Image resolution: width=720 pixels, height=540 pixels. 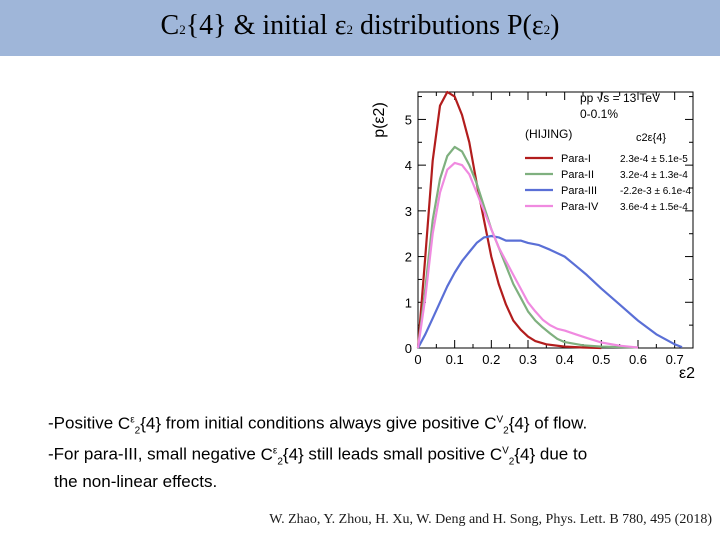 What do you see at coordinates (638, 359) in the screenshot?
I see `x-tick-label: 0.6` at bounding box center [638, 359].